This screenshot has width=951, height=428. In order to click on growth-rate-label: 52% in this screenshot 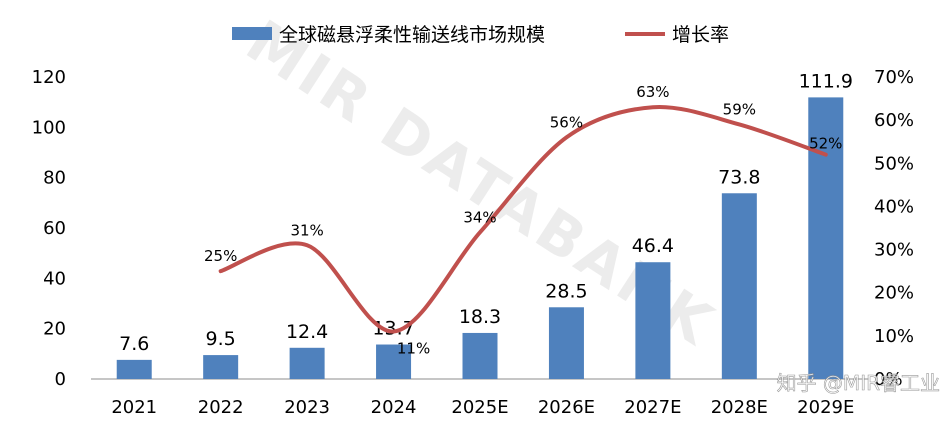, I will do `click(825, 144)`.